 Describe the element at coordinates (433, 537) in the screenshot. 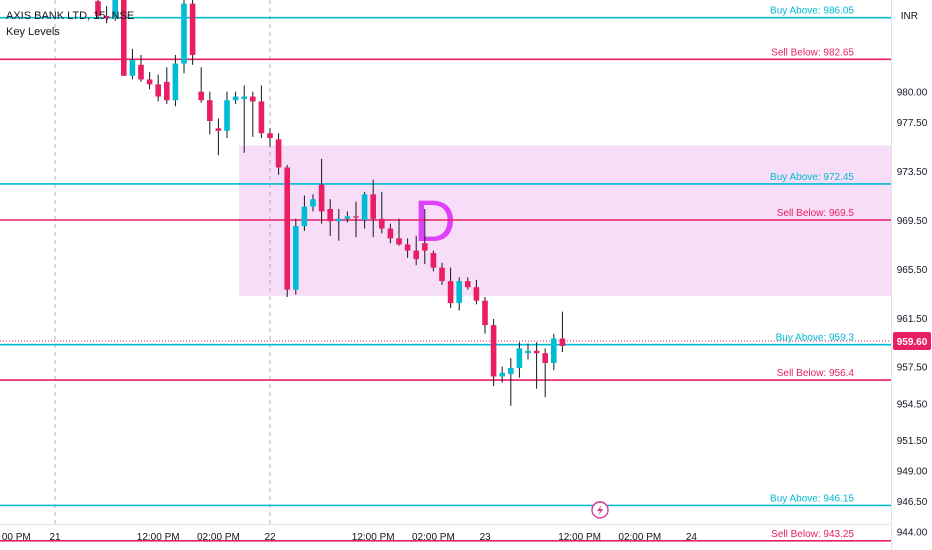

I see `x-tick-6: 02:00 PM` at that location.